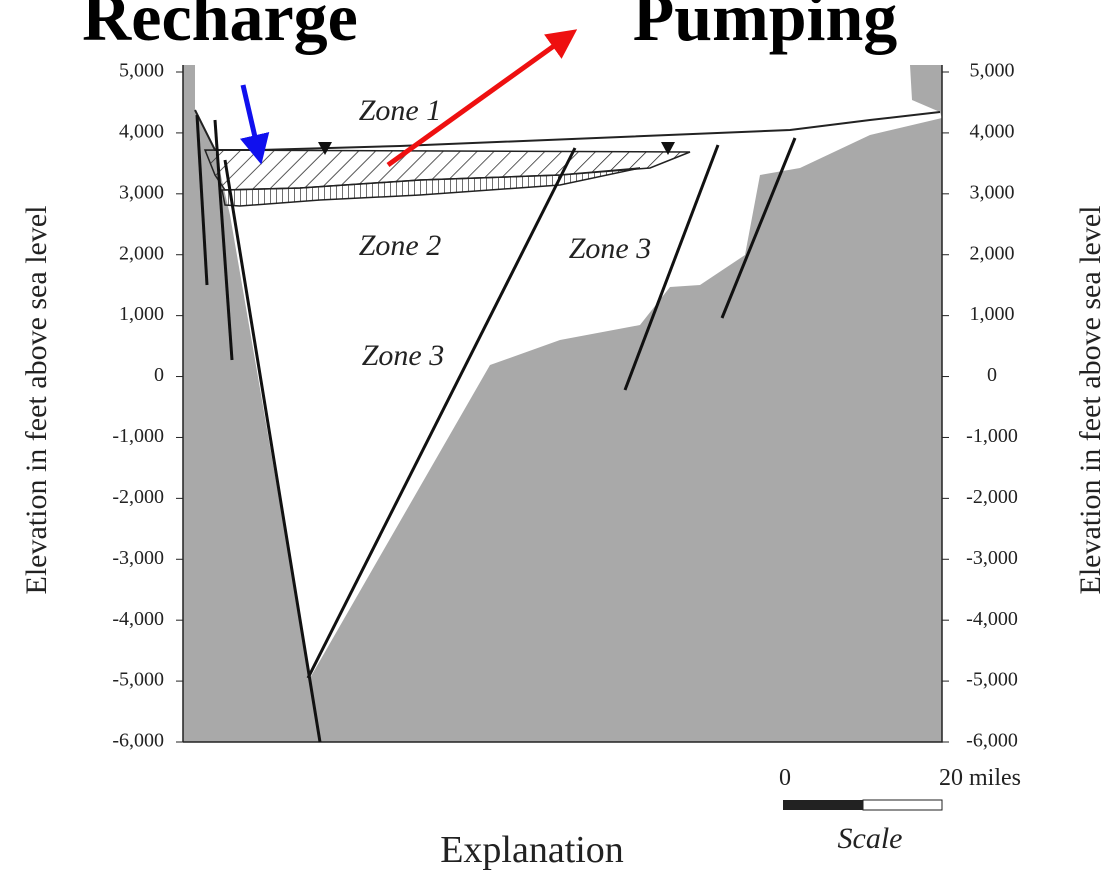 The width and height of the screenshot is (1112, 872). I want to click on recharge-arrow, so click(255, 124).